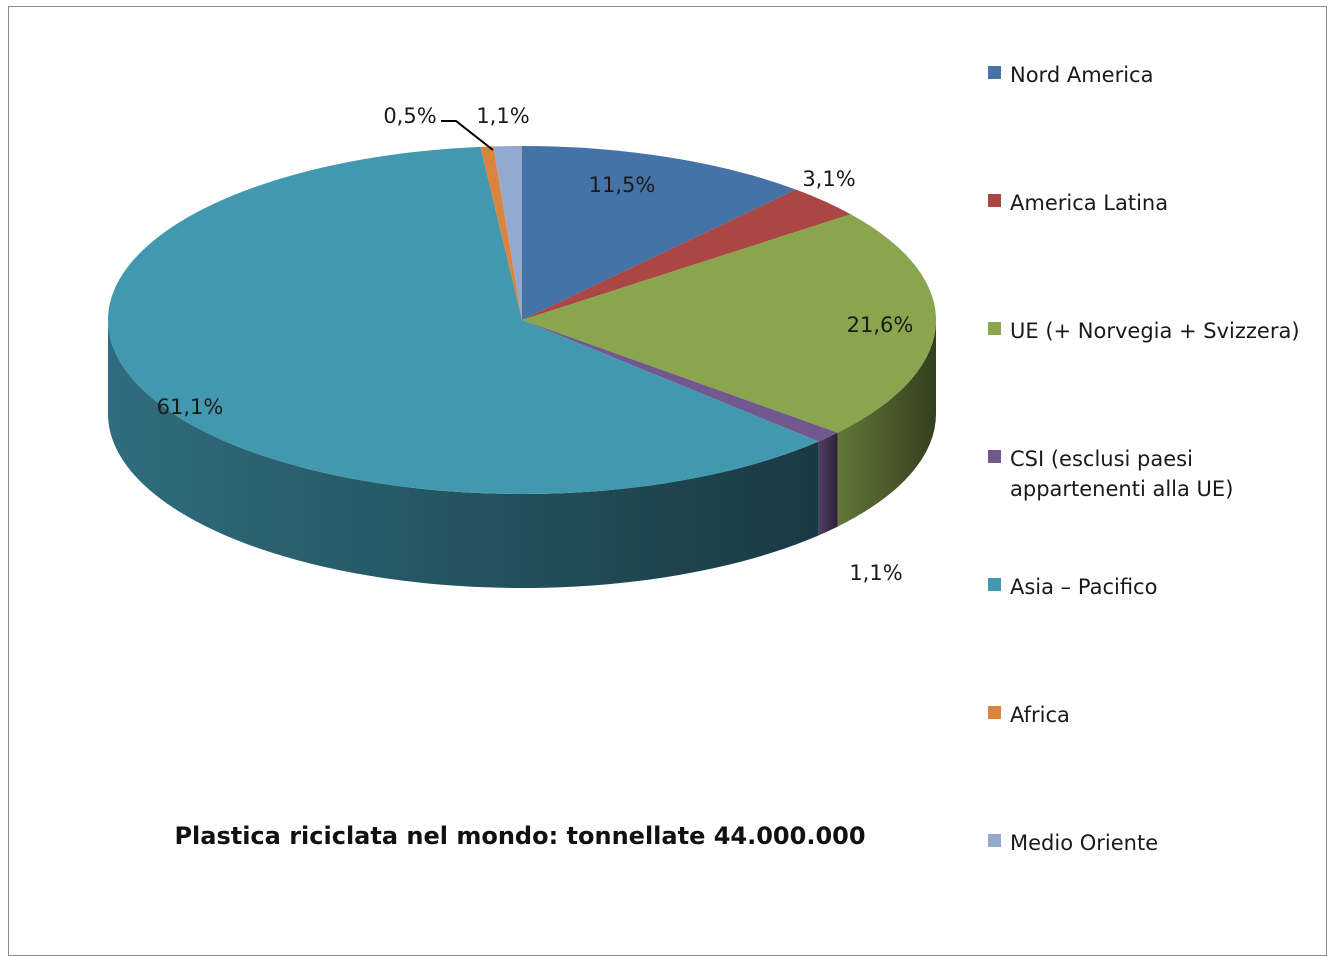 The height and width of the screenshot is (956, 1336). I want to click on data-label-0: 11,5%, so click(622, 185).